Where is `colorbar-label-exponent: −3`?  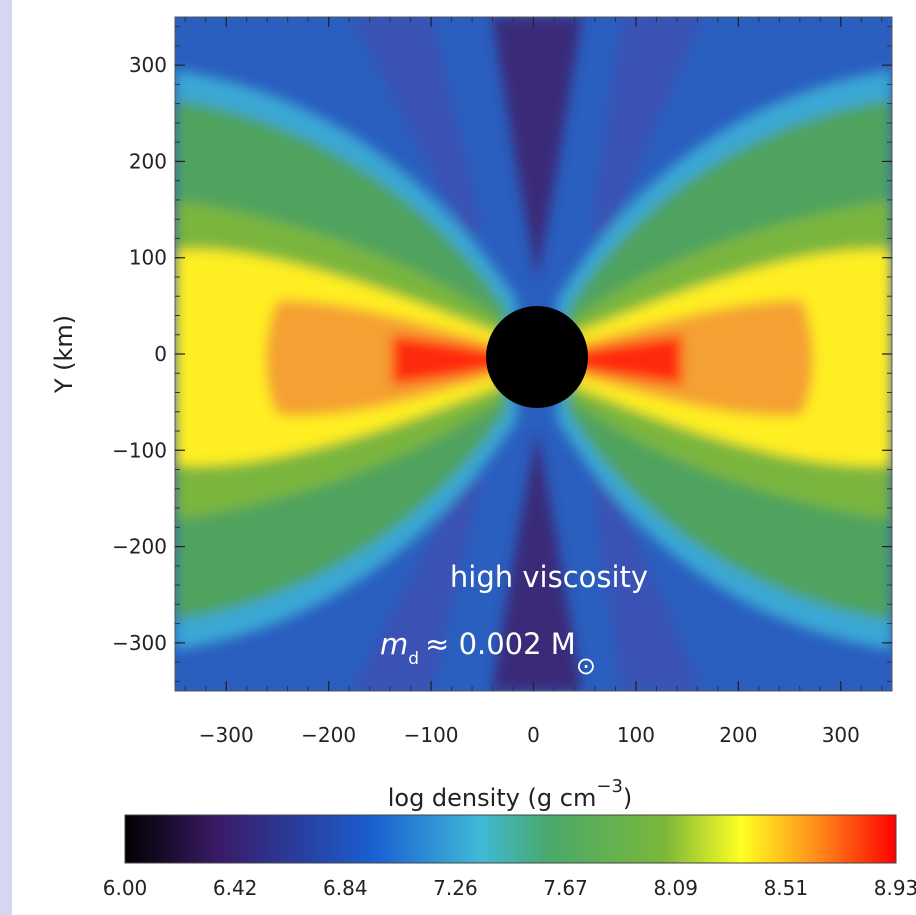
colorbar-label-exponent: −3 is located at coordinates (609, 786).